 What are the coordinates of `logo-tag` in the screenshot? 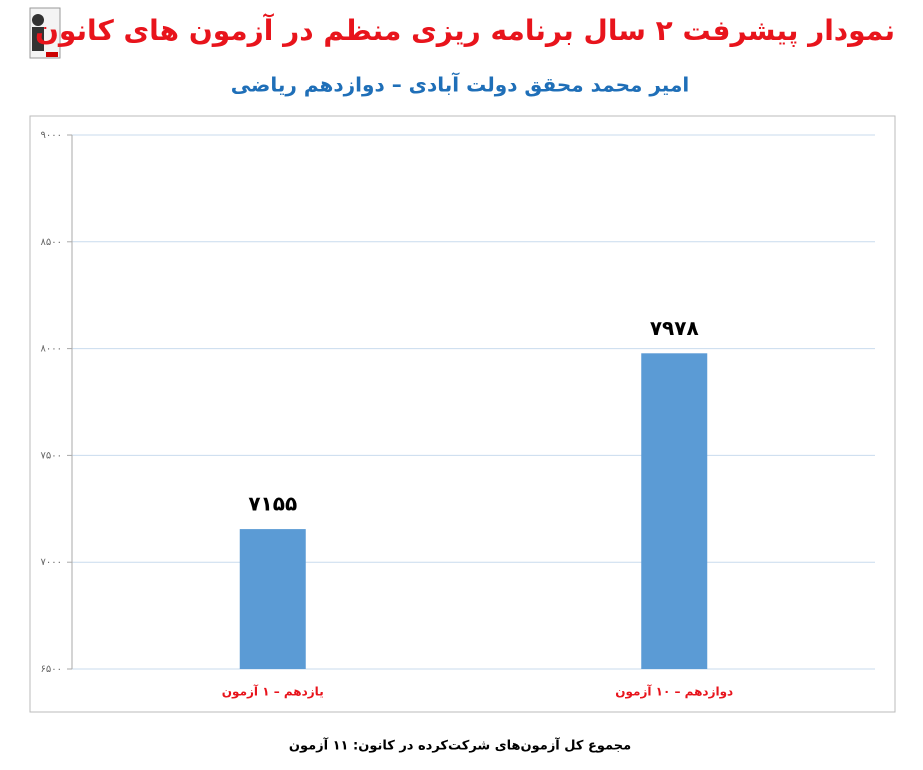 It's located at (52, 54).